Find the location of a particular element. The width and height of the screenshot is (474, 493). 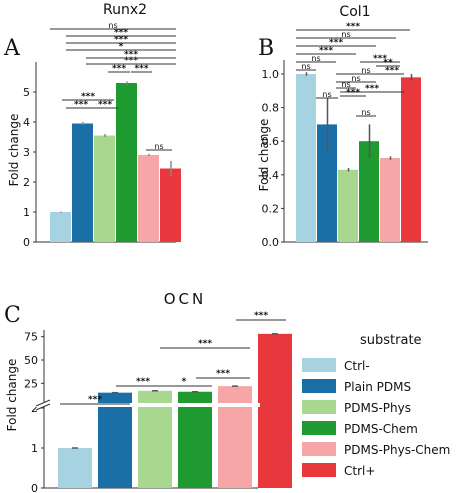

y-tick-label-a: 1 is located at coordinates (26, 212).